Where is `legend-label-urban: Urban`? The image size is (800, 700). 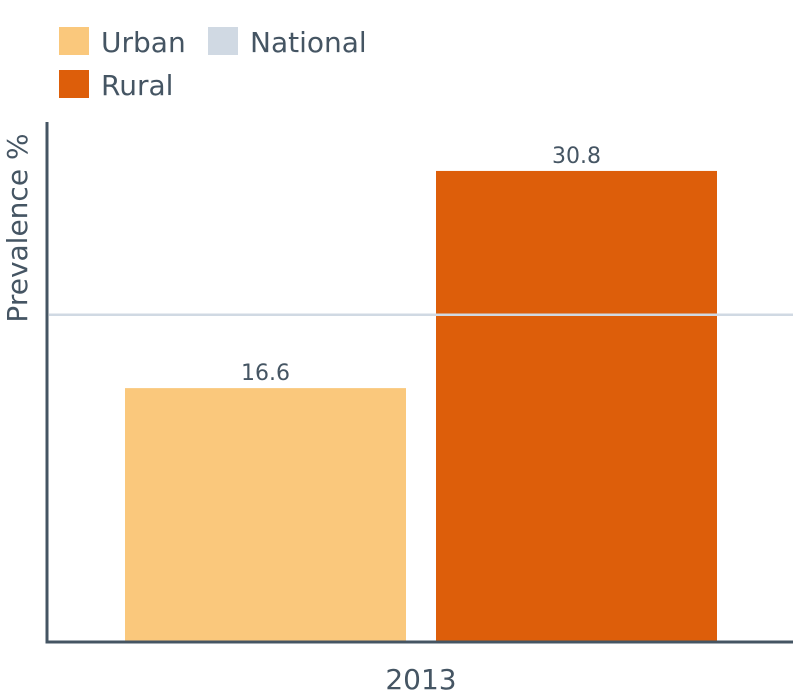 legend-label-urban: Urban is located at coordinates (143, 42).